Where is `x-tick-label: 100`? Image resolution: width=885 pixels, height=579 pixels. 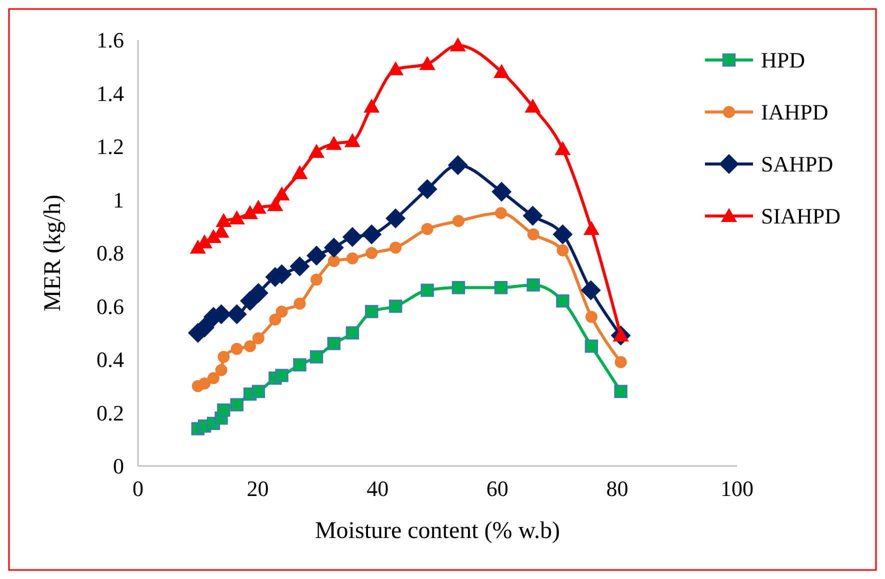
x-tick-label: 100 is located at coordinates (737, 488).